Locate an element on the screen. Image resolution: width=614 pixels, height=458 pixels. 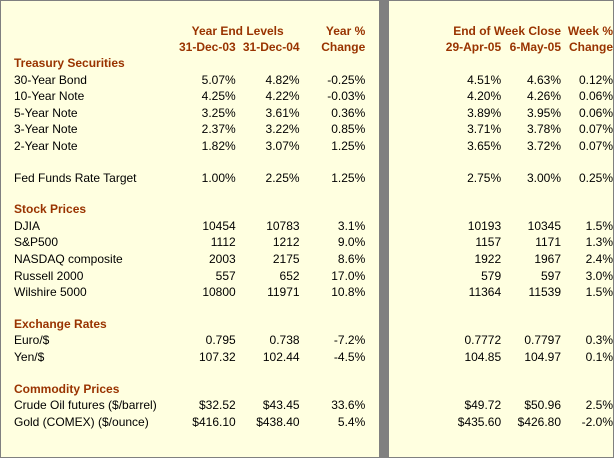
value-cell: 3.1% is located at coordinates (351, 225).